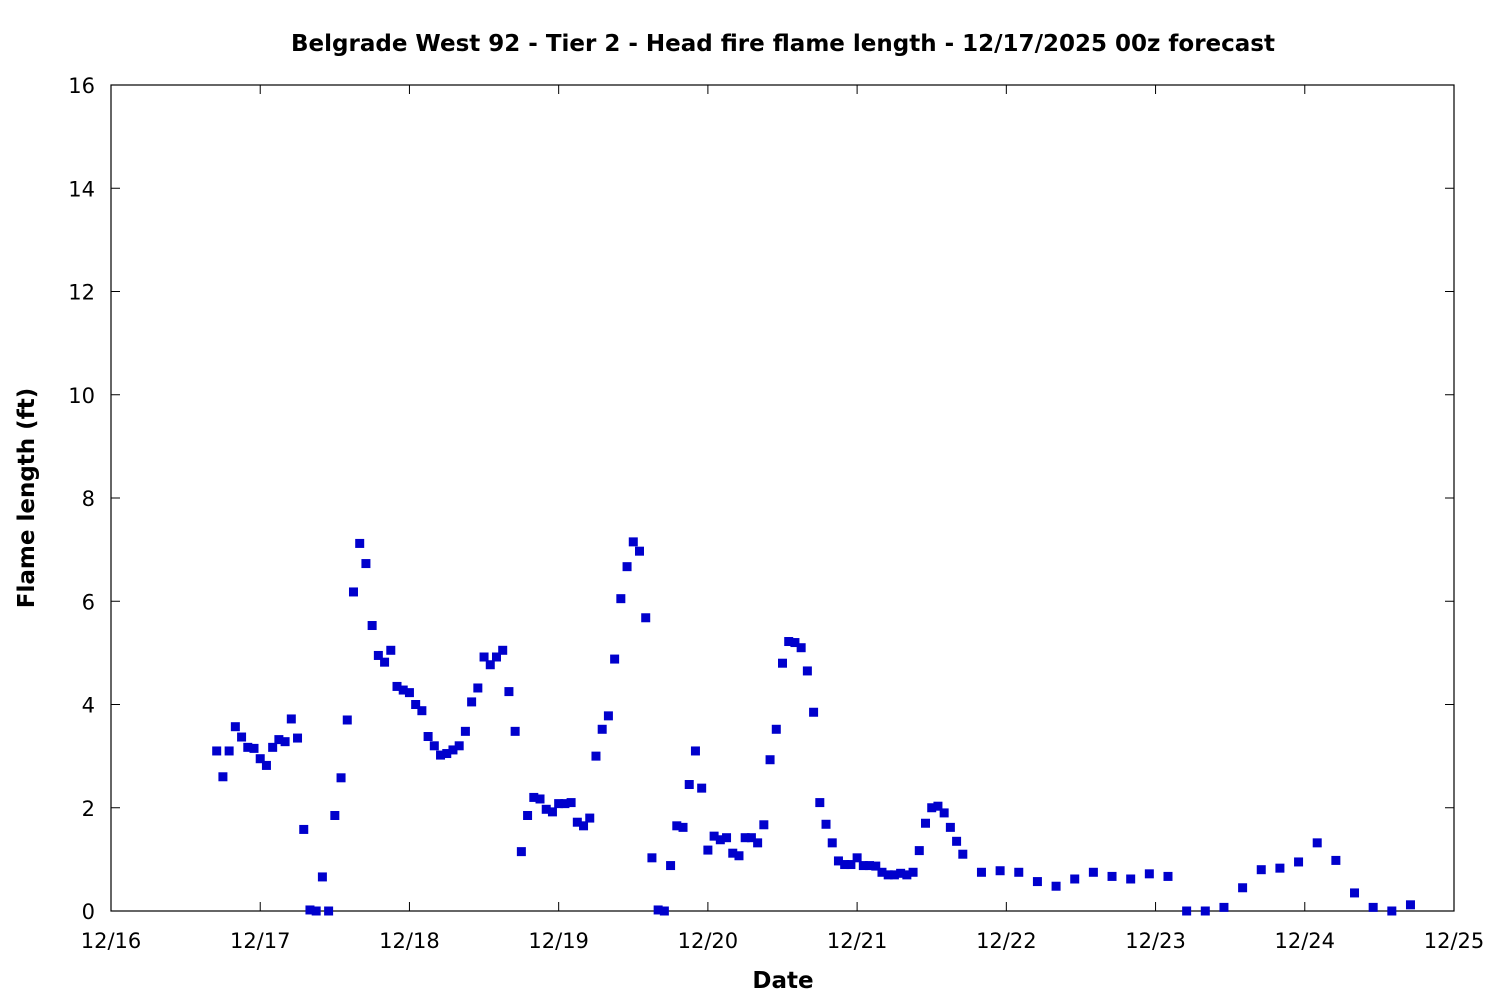 Image resolution: width=1500 pixels, height=1000 pixels. I want to click on y-tick-label: 6, so click(88, 602).